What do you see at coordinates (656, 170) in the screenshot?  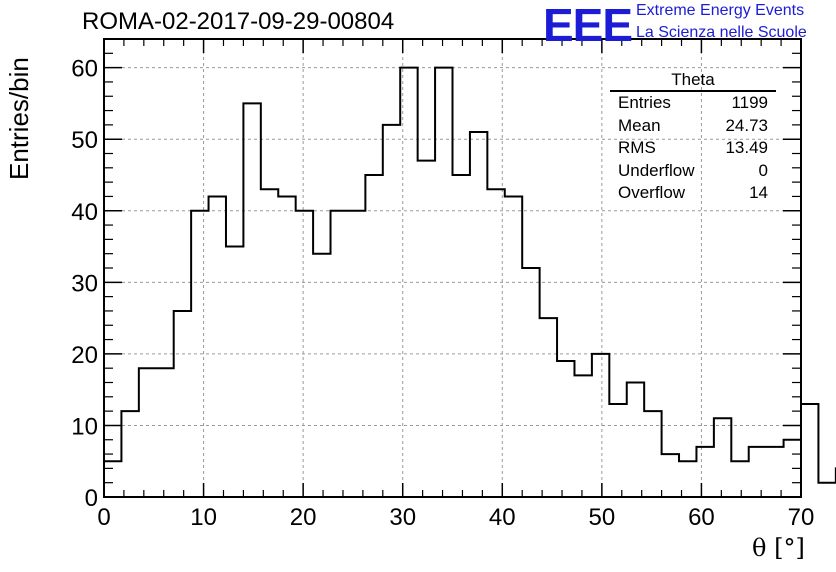 I see `stats-label: Underflow` at bounding box center [656, 170].